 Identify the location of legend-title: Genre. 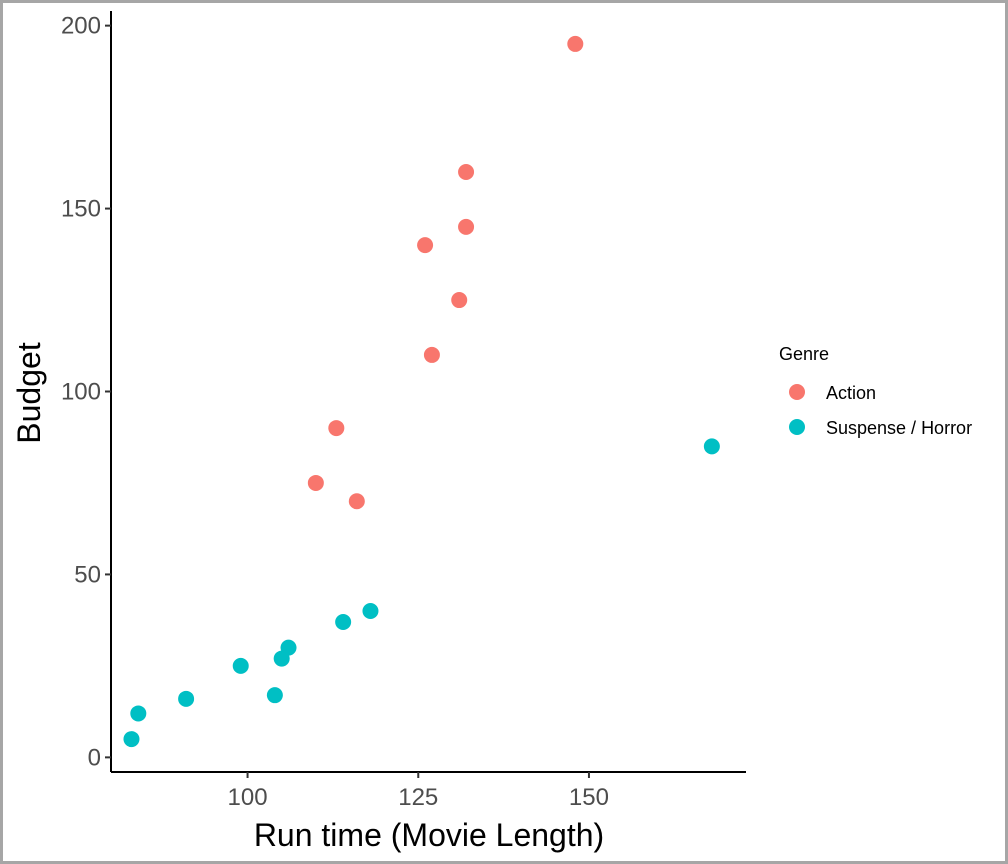
(804, 354).